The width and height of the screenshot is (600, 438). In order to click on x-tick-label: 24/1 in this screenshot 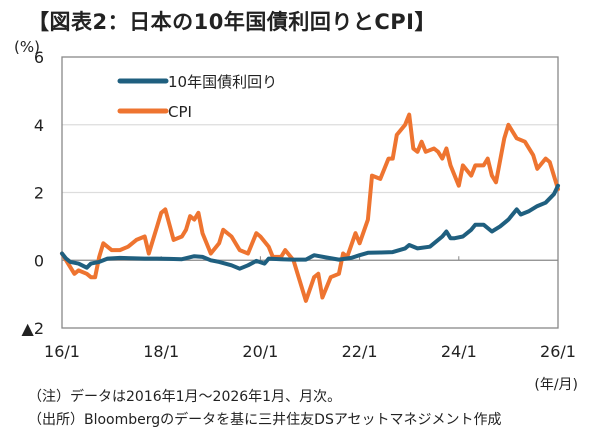, I will do `click(459, 351)`.